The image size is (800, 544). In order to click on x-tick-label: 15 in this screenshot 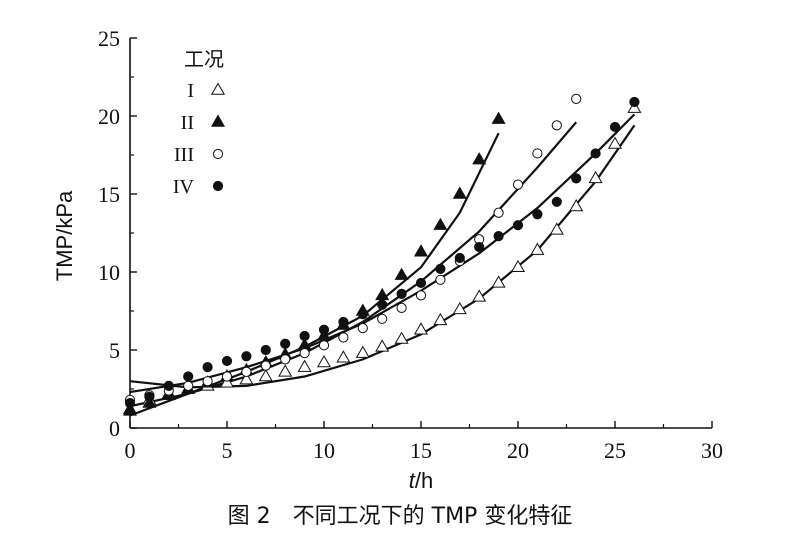, I will do `click(421, 450)`.